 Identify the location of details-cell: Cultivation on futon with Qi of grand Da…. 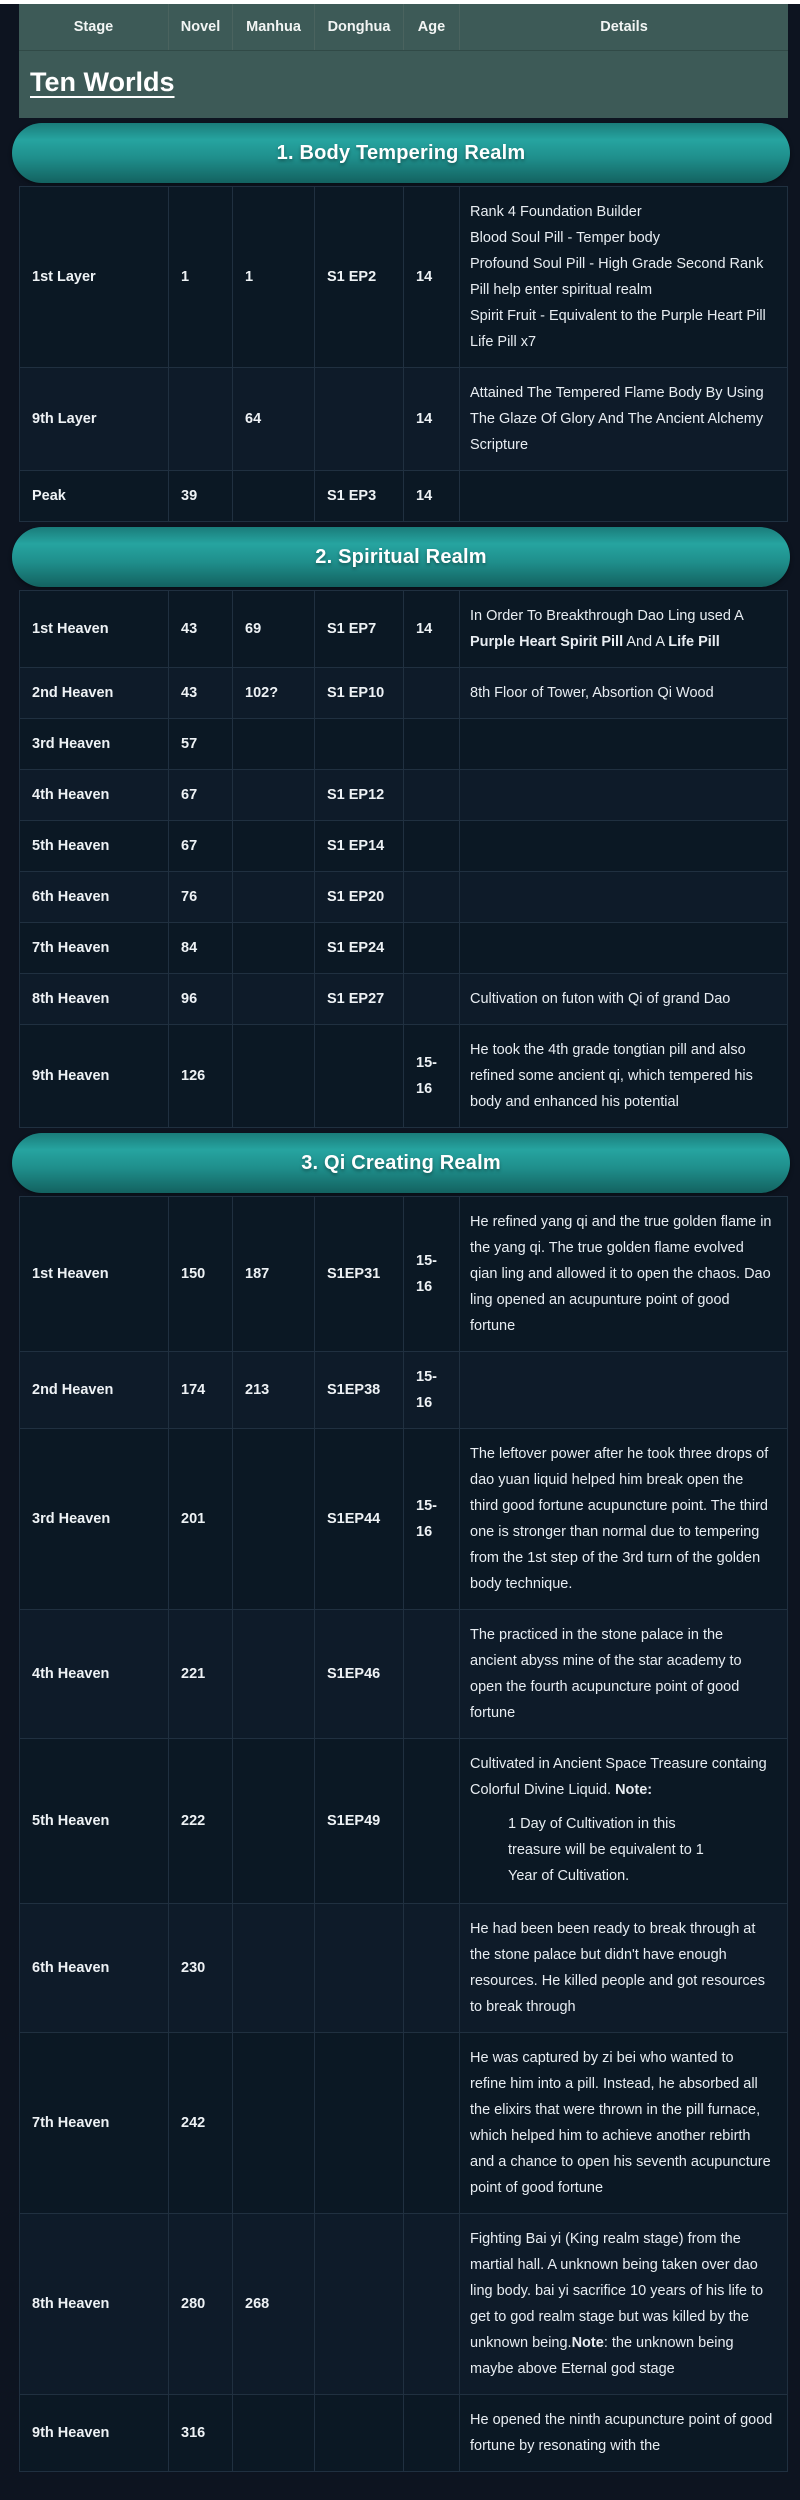
(623, 999).